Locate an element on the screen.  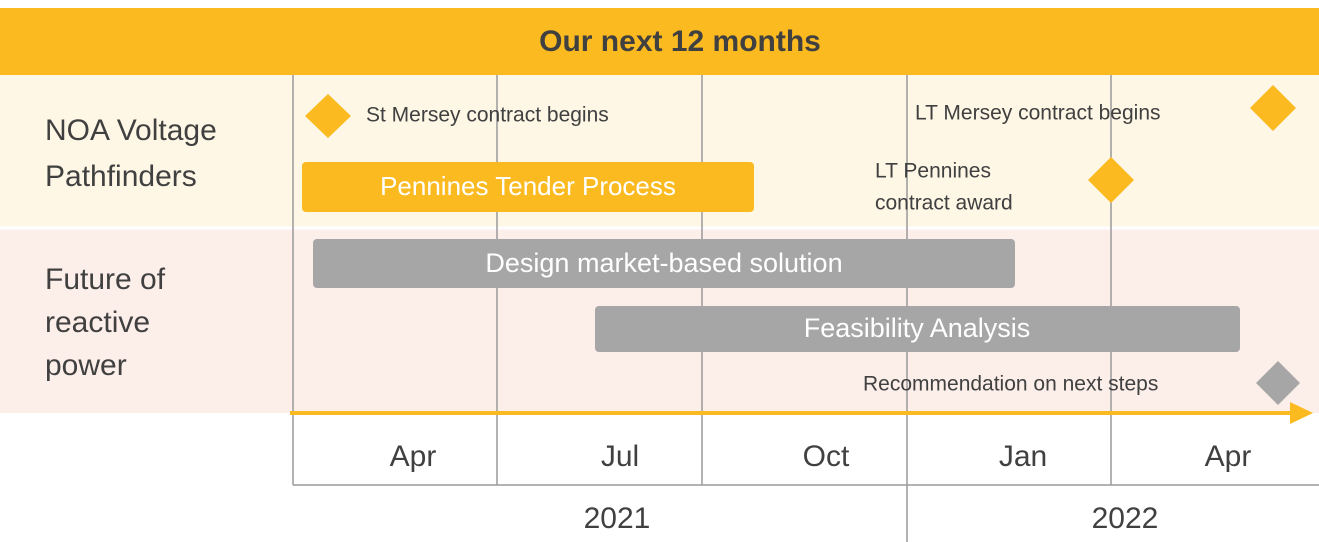
row-label: NOA Voltage is located at coordinates (131, 130).